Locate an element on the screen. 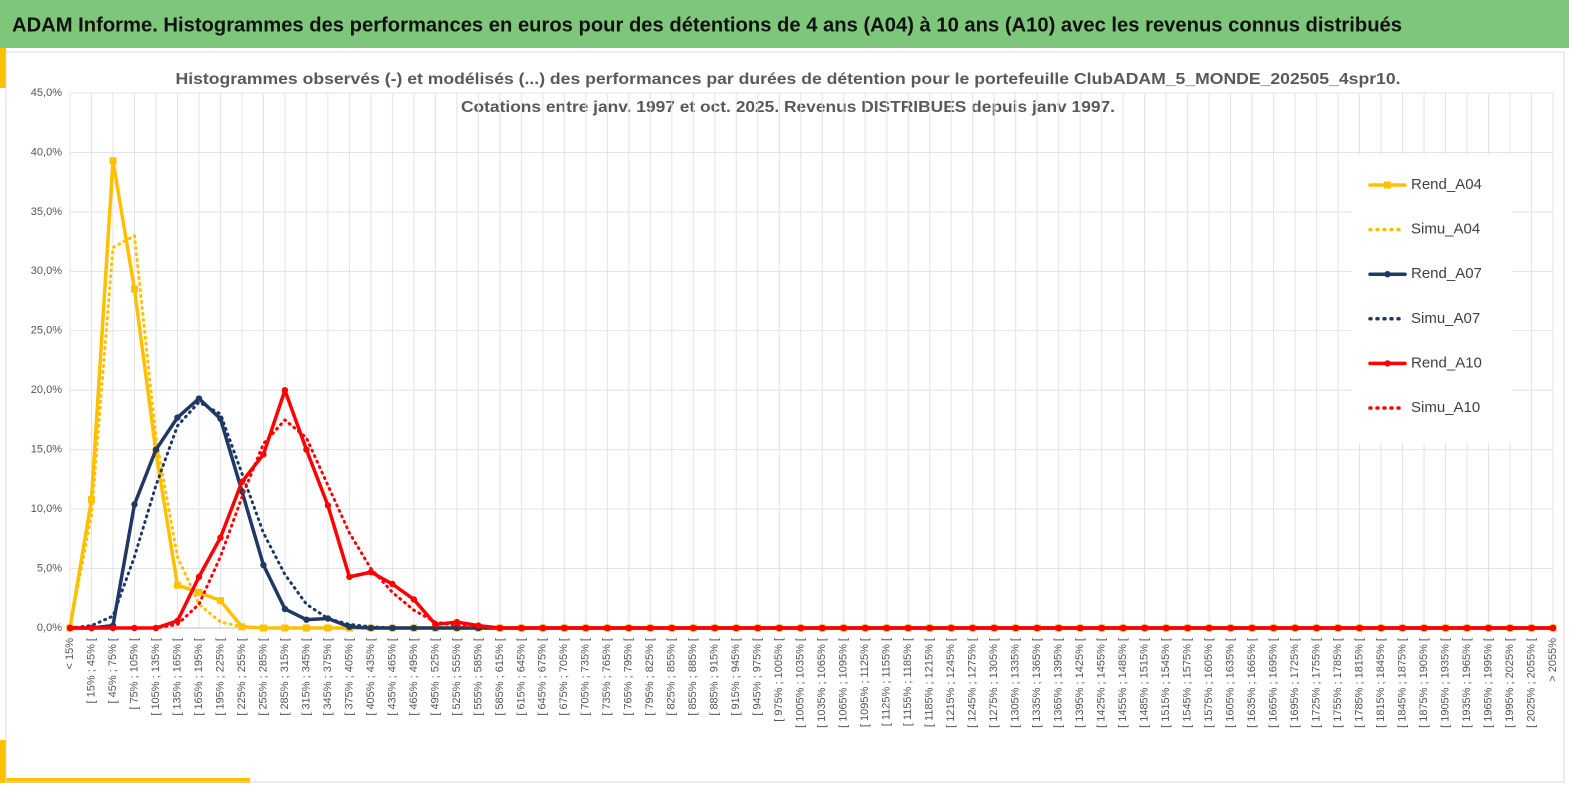  x-tick-label: [ 45% ; 75% [ is located at coordinates (113, 670).